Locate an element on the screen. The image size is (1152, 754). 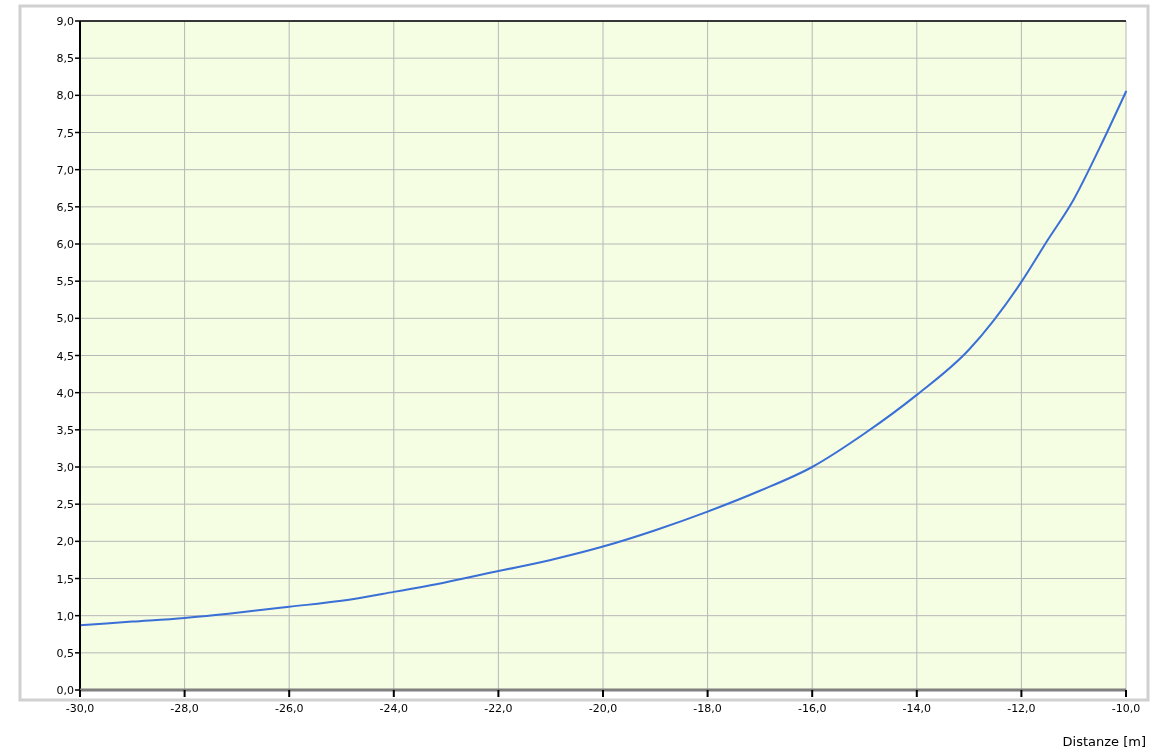
y-tick-label: 0,5 is located at coordinates (65, 653).